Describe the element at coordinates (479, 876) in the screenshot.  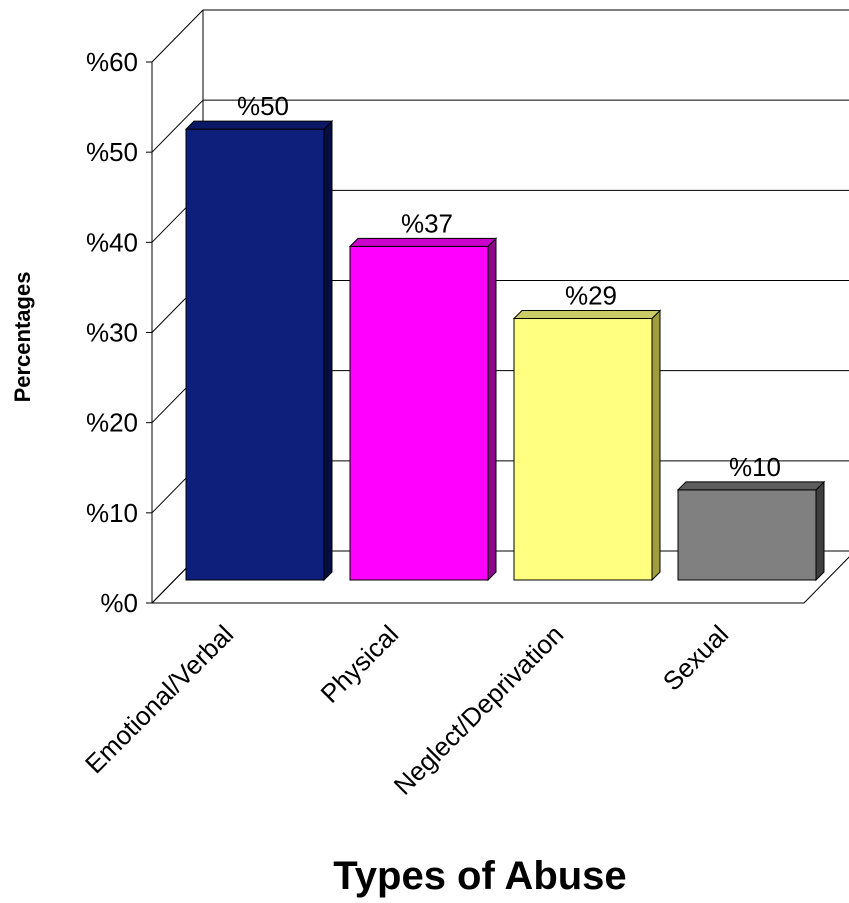
I see `x-axis-label: Types of Abuse` at that location.